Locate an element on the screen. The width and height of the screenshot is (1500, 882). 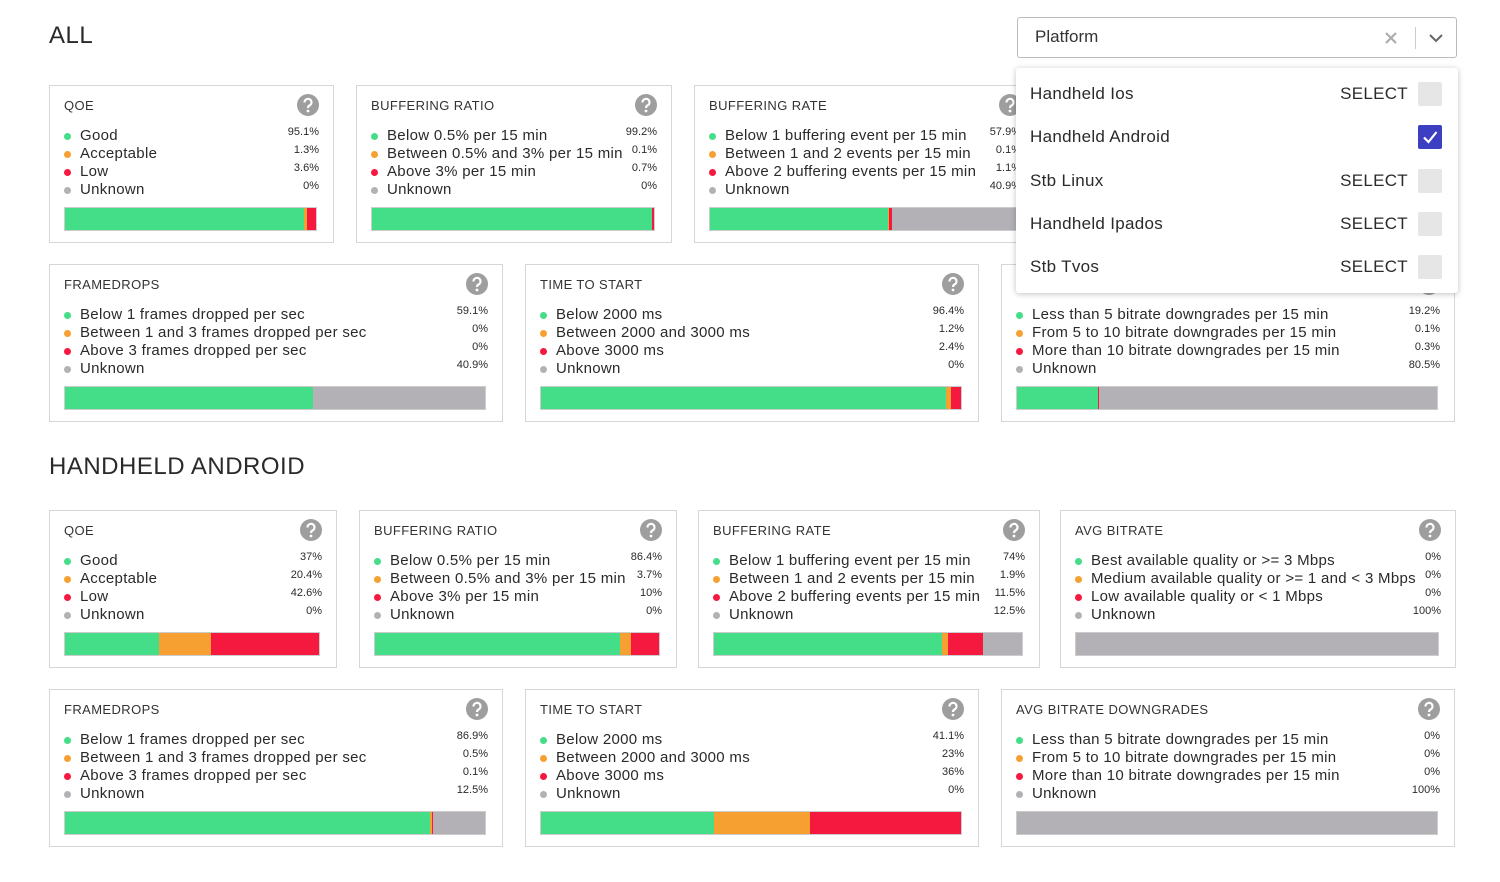
card-title: BUFFERING RATIO is located at coordinates (436, 530).